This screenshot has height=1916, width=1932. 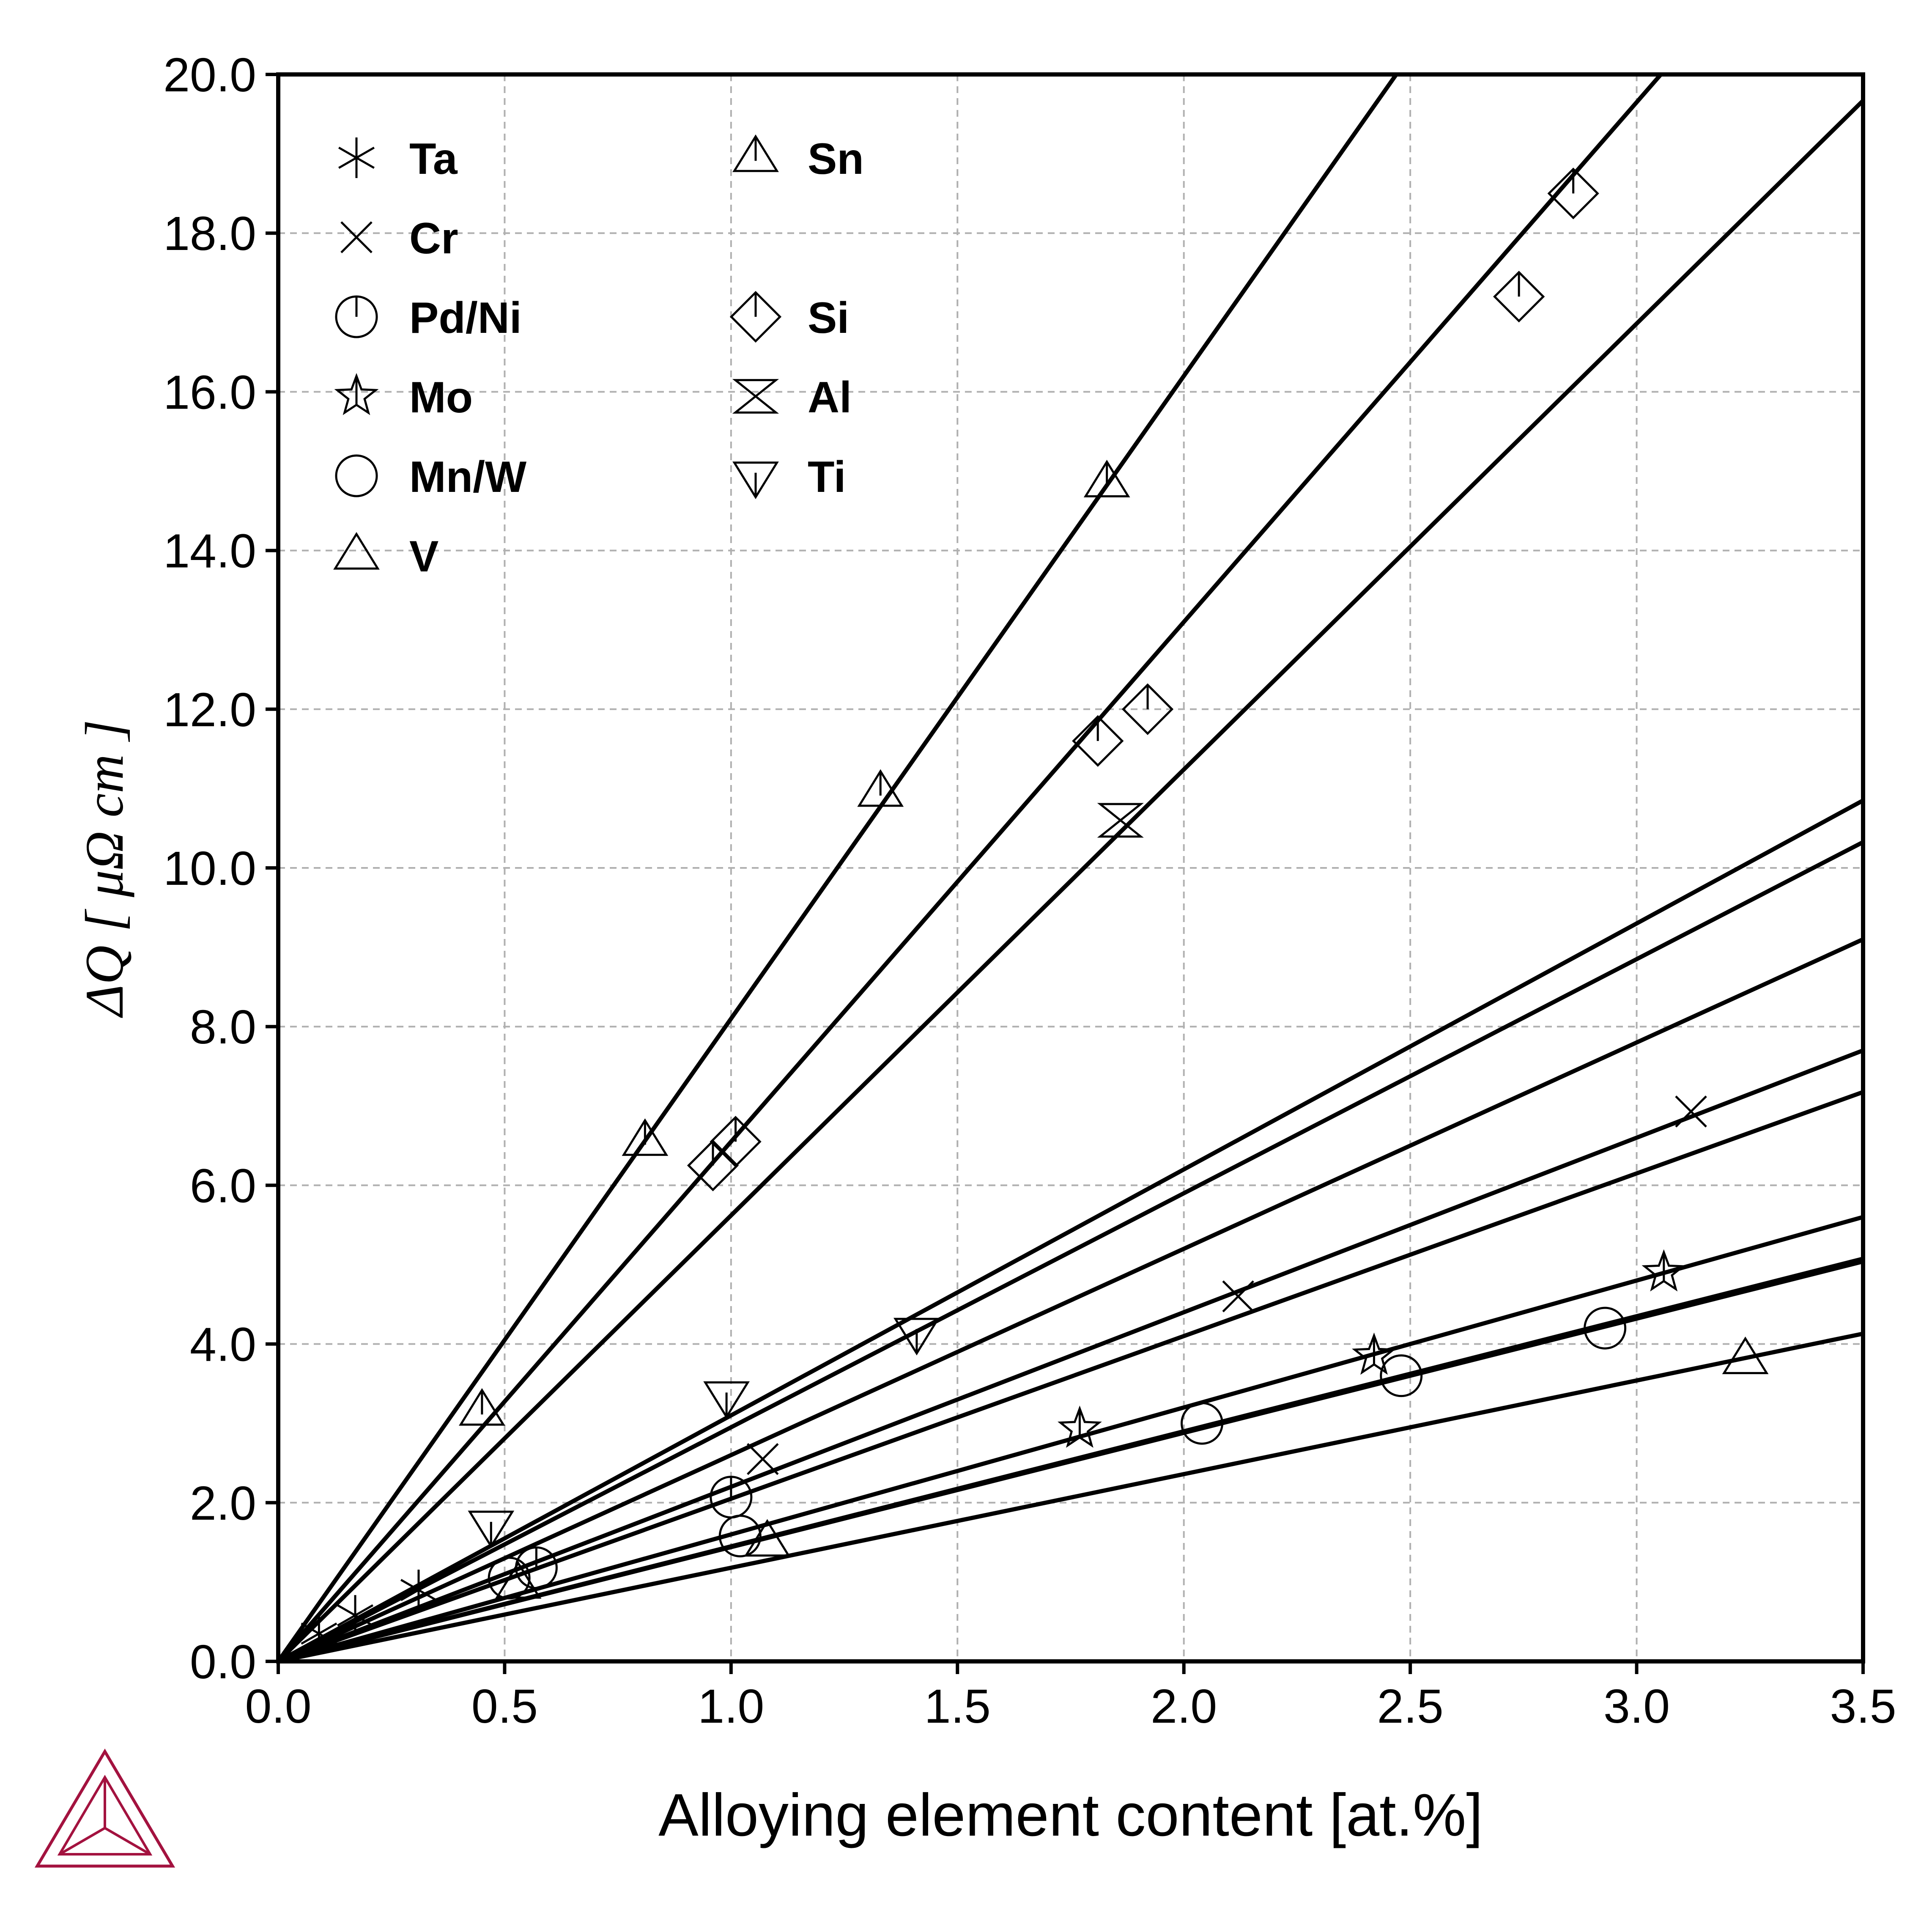 I want to click on y-tick-label: 18.0, so click(x=209, y=233).